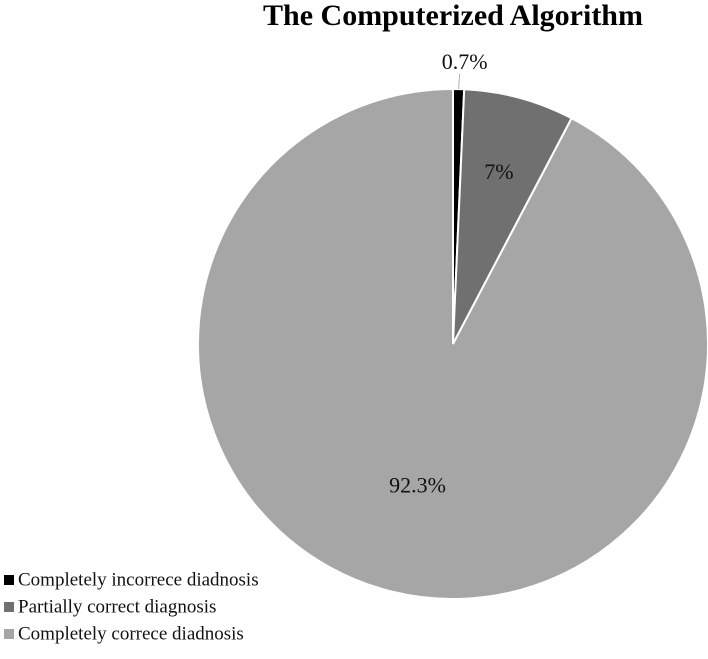 The width and height of the screenshot is (708, 659). Describe the element at coordinates (465, 61) in the screenshot. I see `data-label-completely-incorrect: 0.7%` at that location.